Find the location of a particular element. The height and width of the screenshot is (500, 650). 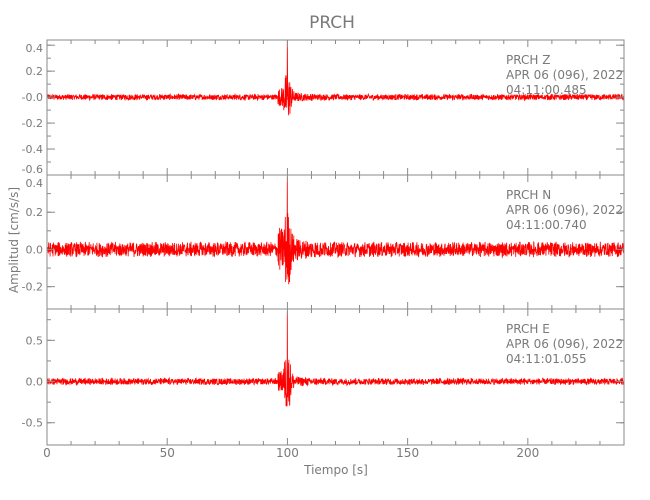

y-tick-label: -0.6 is located at coordinates (32, 169).